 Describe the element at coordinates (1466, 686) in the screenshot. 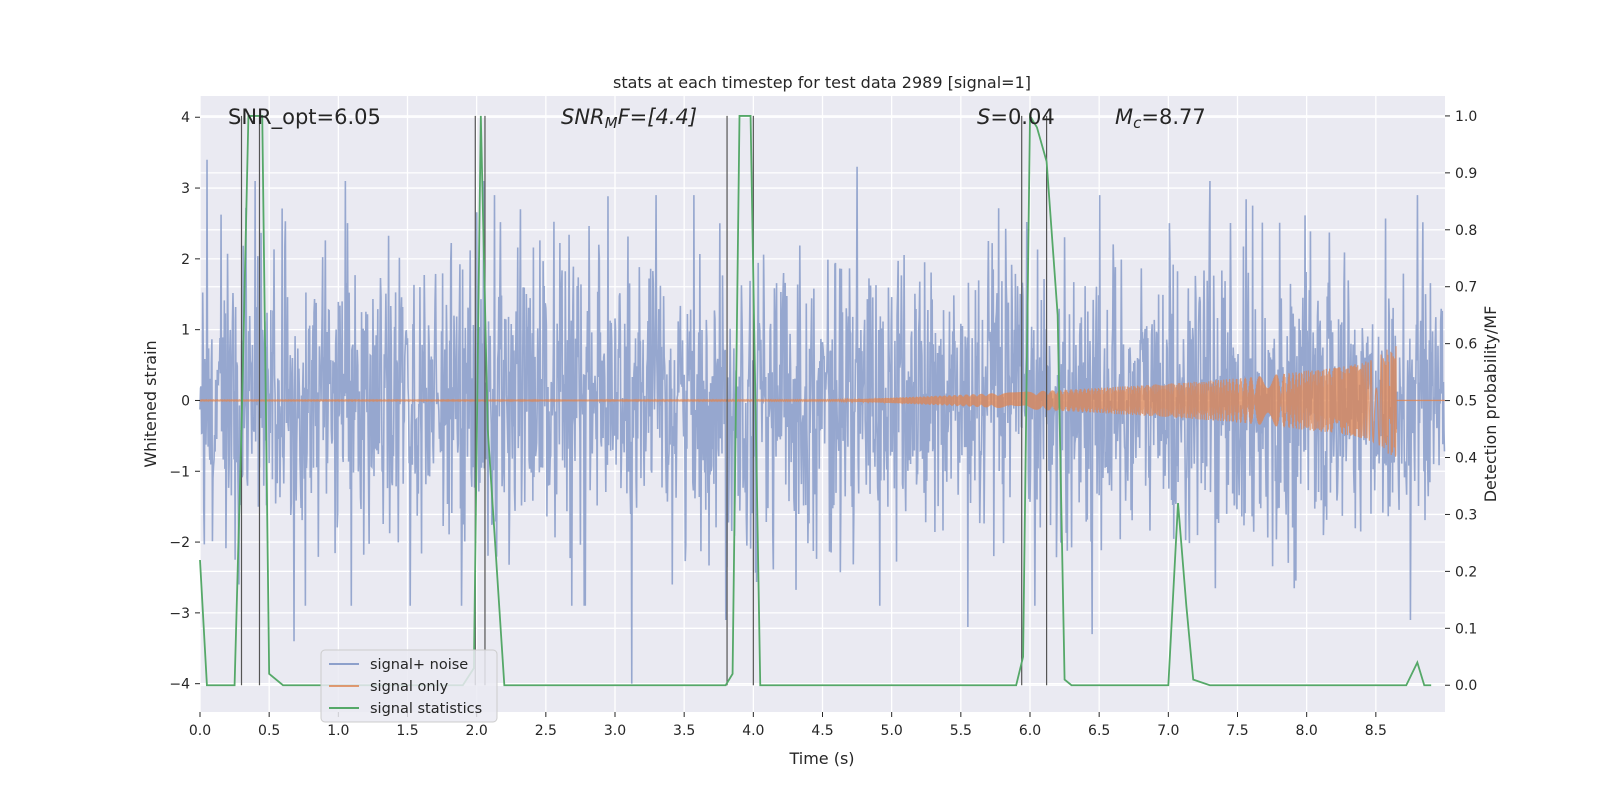

I see `y2-tick-label-10: 0.0` at that location.